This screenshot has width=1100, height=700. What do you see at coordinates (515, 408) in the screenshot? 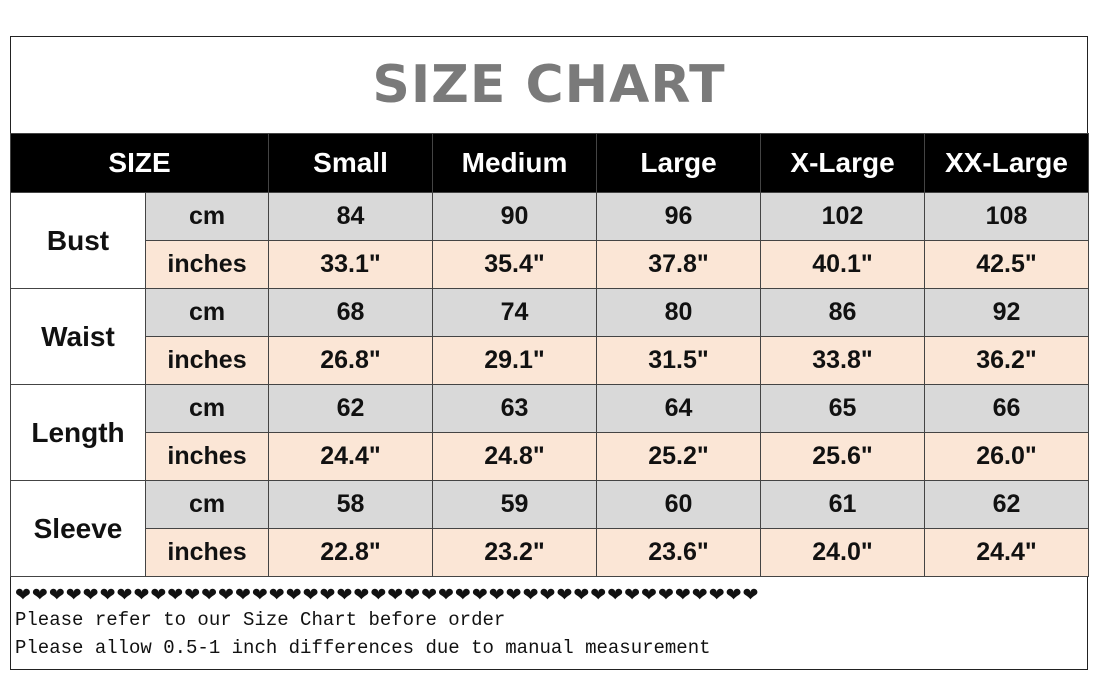
I see `table-cell: 63` at bounding box center [515, 408].